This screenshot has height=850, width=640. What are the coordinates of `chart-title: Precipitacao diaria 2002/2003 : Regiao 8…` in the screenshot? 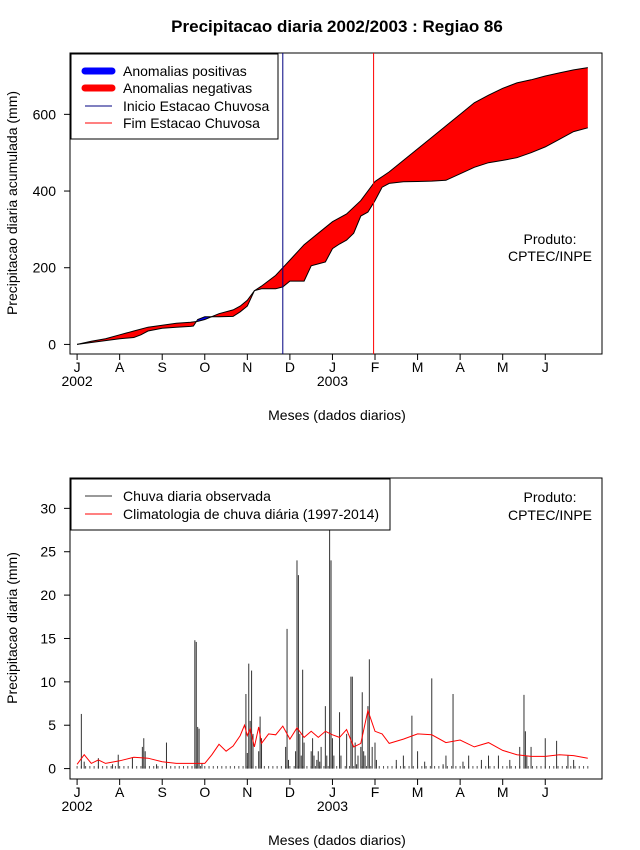 It's located at (337, 26).